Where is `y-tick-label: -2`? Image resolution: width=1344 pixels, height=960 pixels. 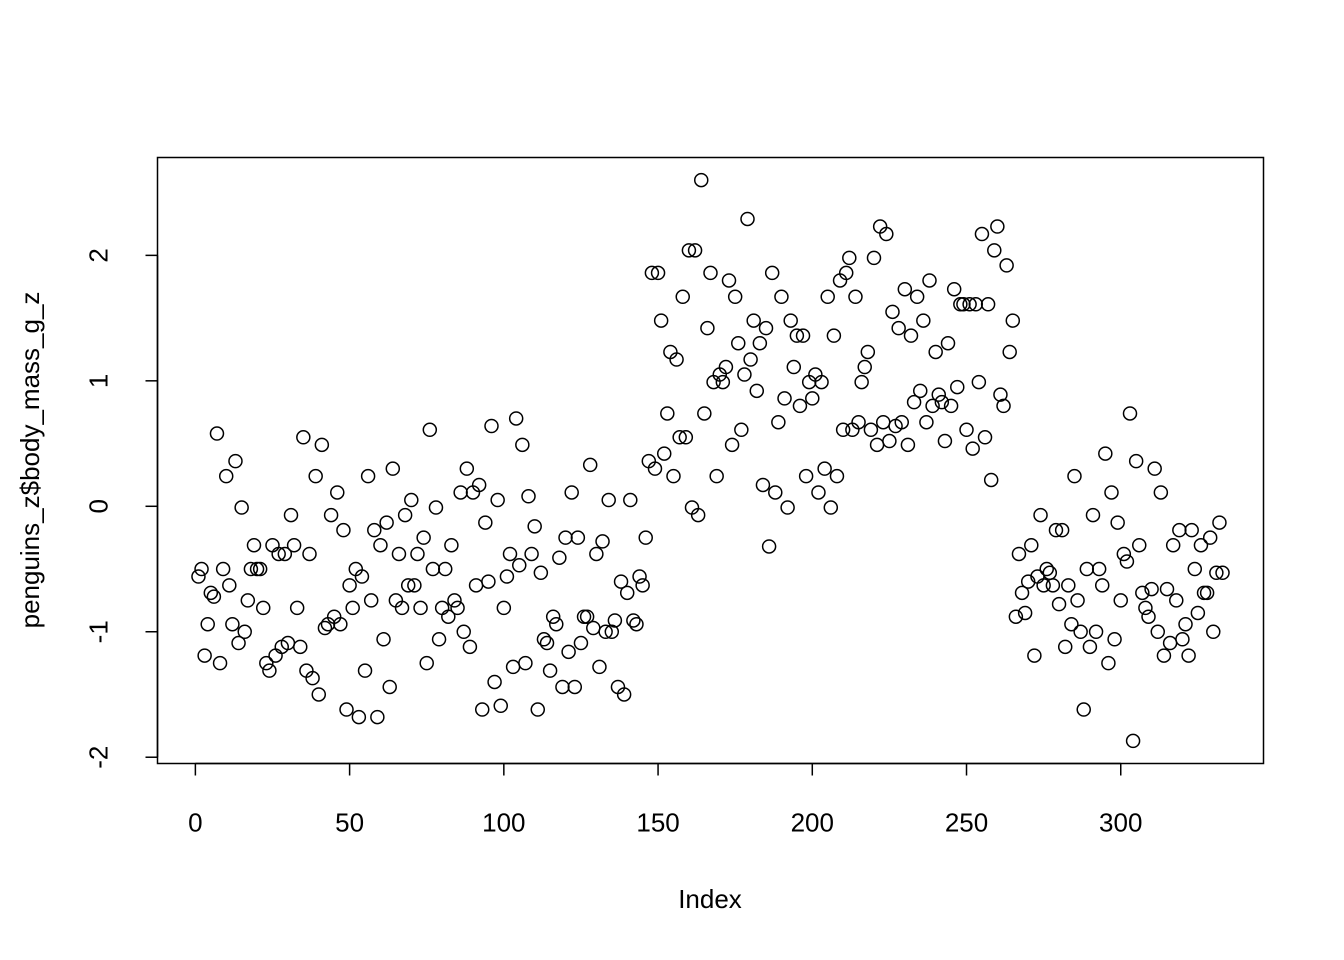 y-tick-label: -2 is located at coordinates (98, 757).